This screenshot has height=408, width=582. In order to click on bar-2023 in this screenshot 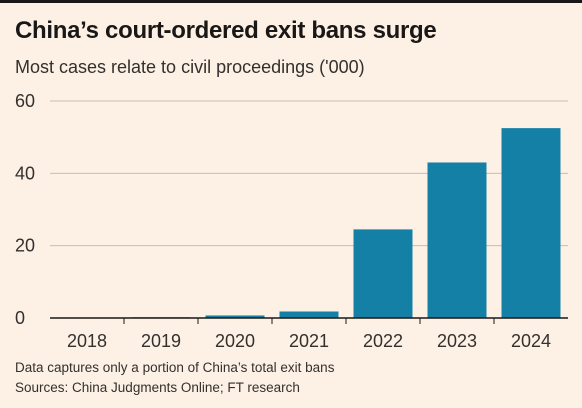, I will do `click(457, 240)`.